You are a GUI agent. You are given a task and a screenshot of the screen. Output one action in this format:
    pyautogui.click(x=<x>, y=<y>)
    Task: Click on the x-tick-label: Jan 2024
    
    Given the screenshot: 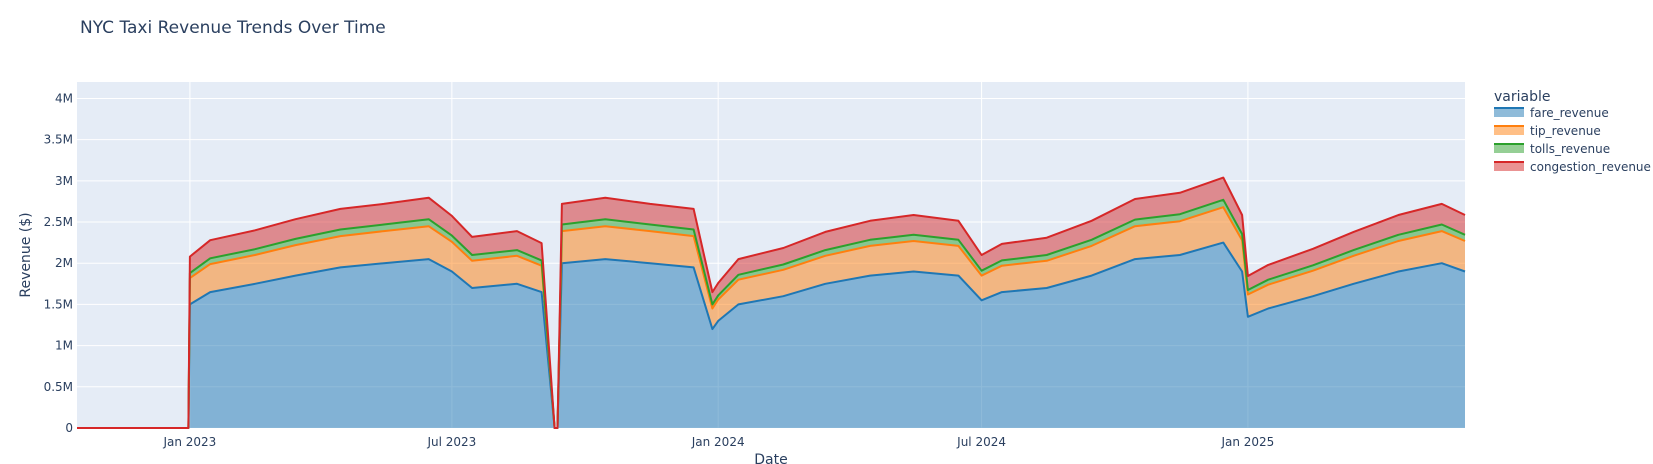 What is the action you would take?
    pyautogui.click(x=718, y=442)
    